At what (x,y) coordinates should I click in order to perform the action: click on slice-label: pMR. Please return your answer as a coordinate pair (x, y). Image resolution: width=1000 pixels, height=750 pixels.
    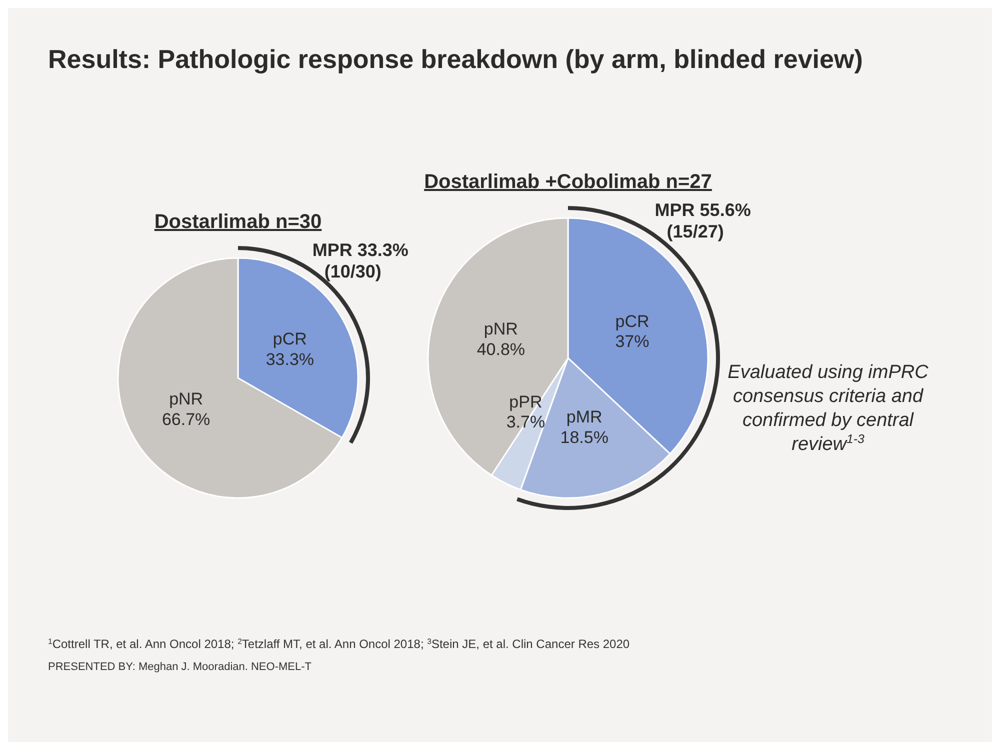
    Looking at the image, I should click on (584, 417).